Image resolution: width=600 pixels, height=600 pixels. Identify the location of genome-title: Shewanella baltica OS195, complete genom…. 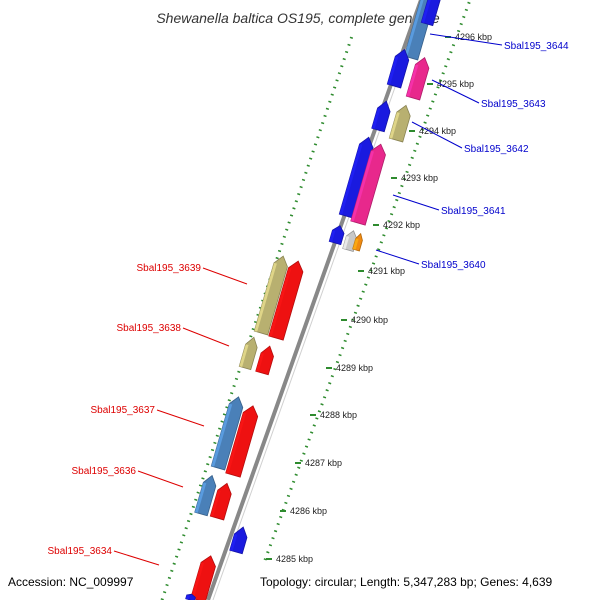
(298, 18).